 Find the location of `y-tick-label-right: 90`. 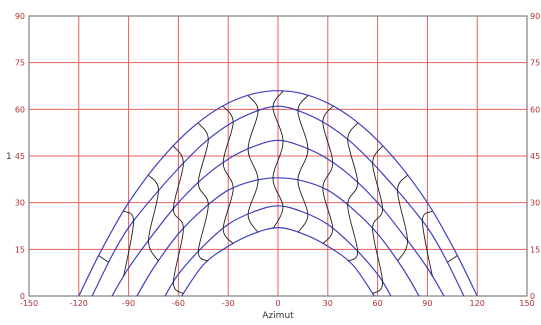

y-tick-label-right: 90 is located at coordinates (535, 16).